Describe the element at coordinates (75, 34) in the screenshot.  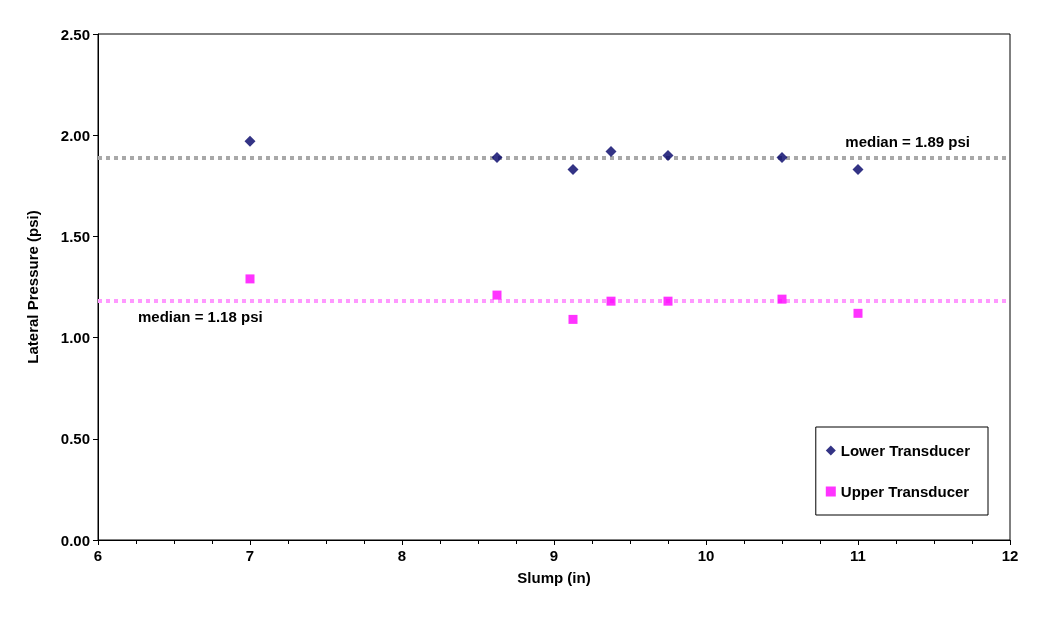
I see `y-tick-label: 2.50` at that location.